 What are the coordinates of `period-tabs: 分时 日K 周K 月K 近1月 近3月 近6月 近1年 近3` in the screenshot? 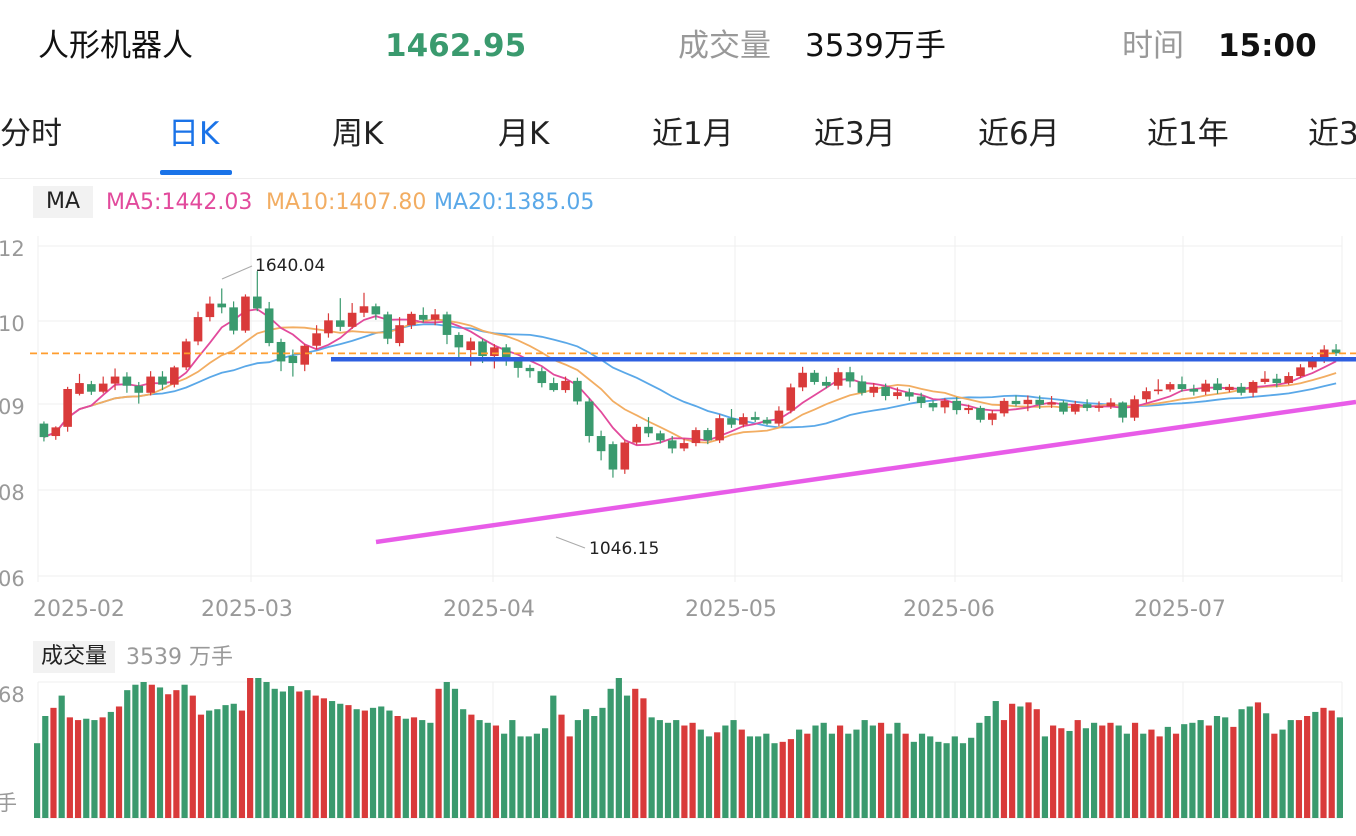 It's located at (678, 137).